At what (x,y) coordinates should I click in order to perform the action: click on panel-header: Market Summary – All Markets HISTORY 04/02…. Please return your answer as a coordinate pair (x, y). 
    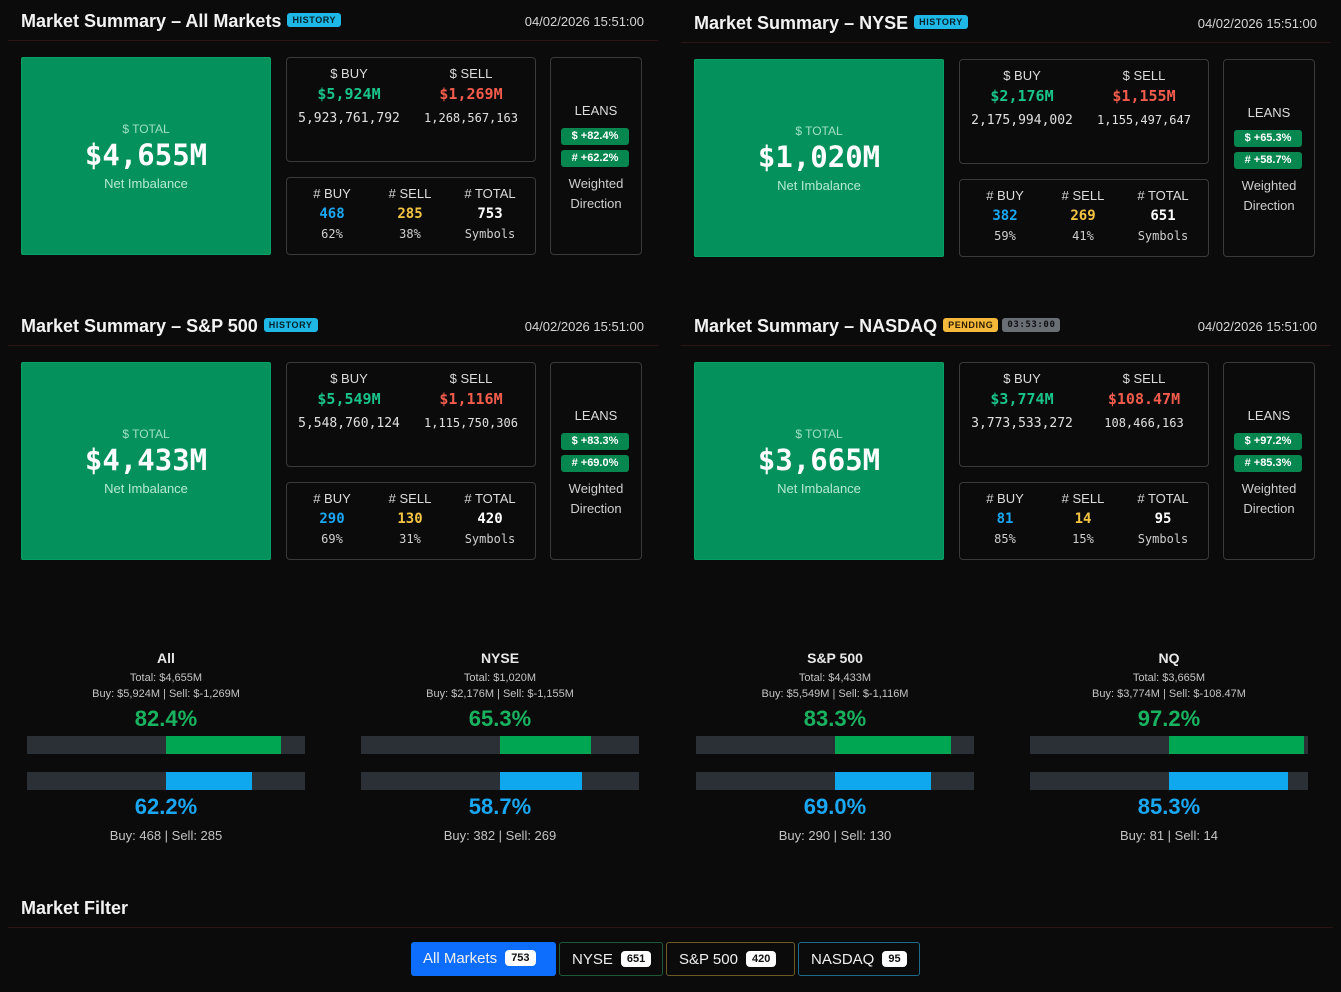
    Looking at the image, I should click on (333, 21).